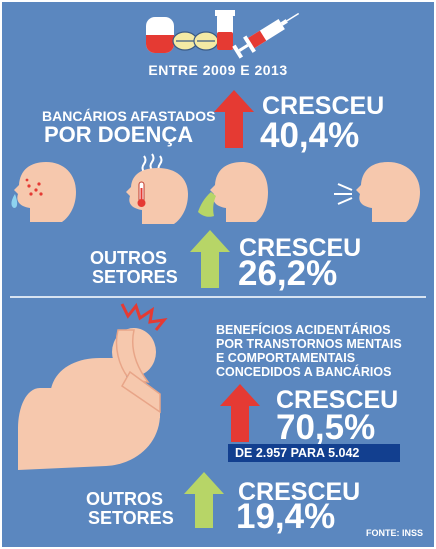 This screenshot has width=436, height=549. I want to click on others-sick-label-line1: OUTROS, so click(129, 258).